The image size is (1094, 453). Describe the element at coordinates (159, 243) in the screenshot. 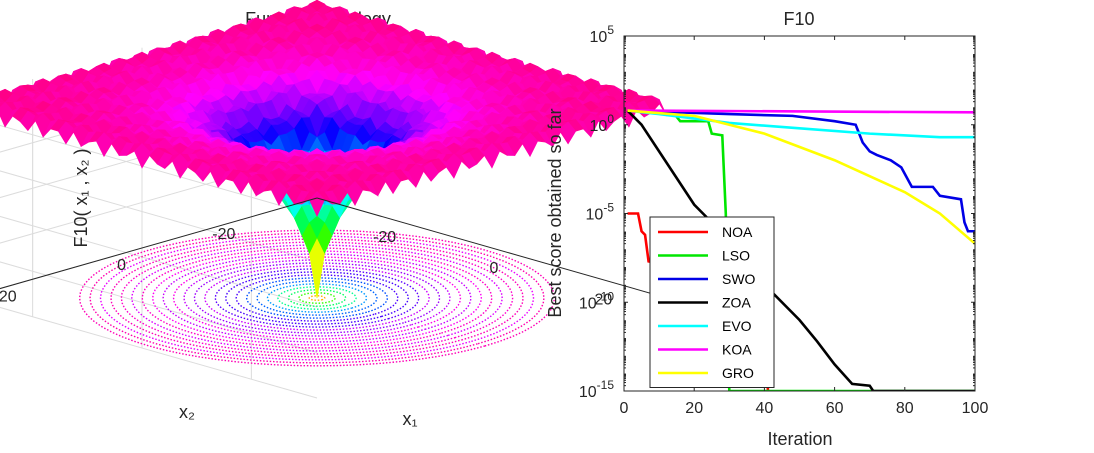

I see `surface-y-axis` at that location.